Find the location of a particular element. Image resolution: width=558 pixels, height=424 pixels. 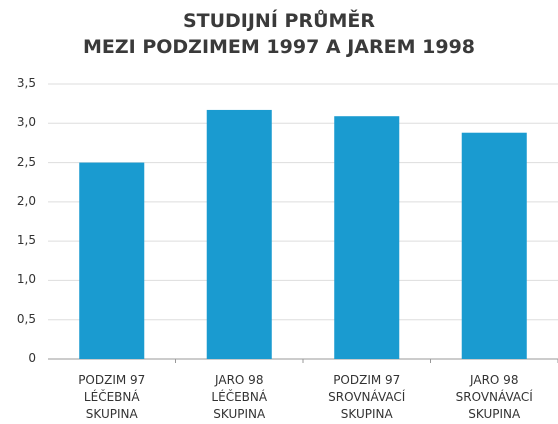

y-tick-label: 1,5 is located at coordinates (26, 240).